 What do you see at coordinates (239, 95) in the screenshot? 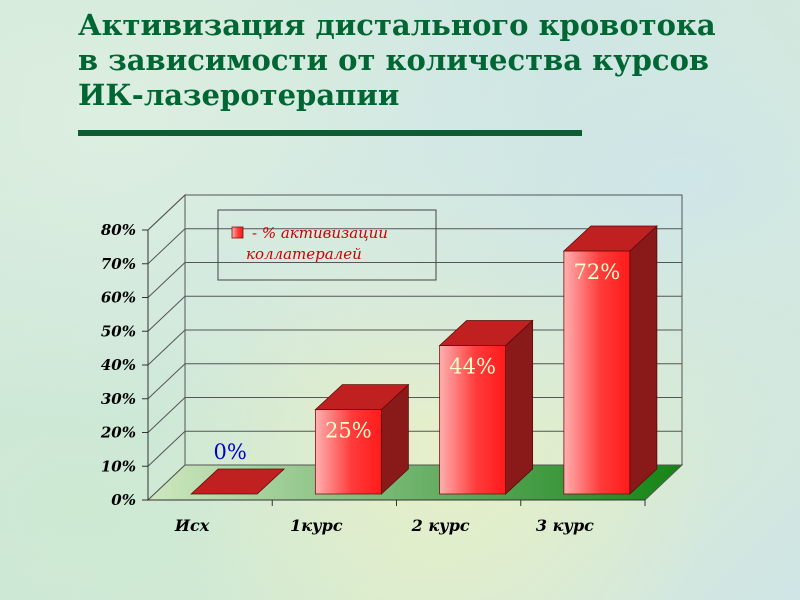
I see `title-line-3: ИК-лазеротерапии` at bounding box center [239, 95].